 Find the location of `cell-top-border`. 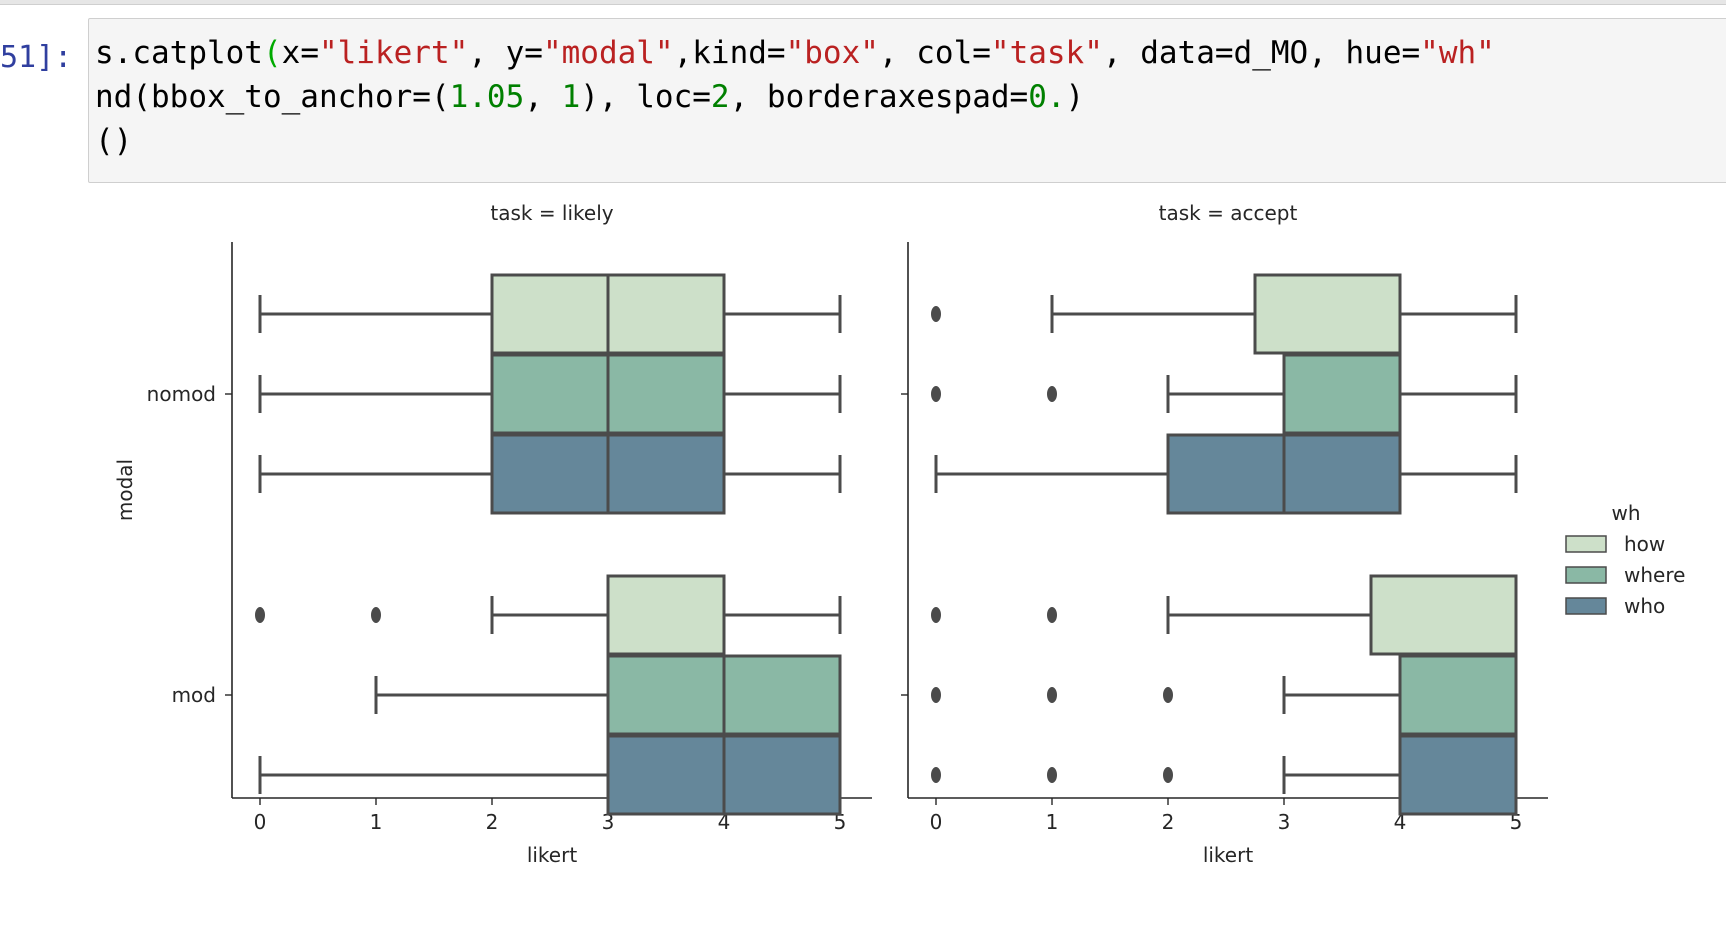

cell-top-border is located at coordinates (863, 2).